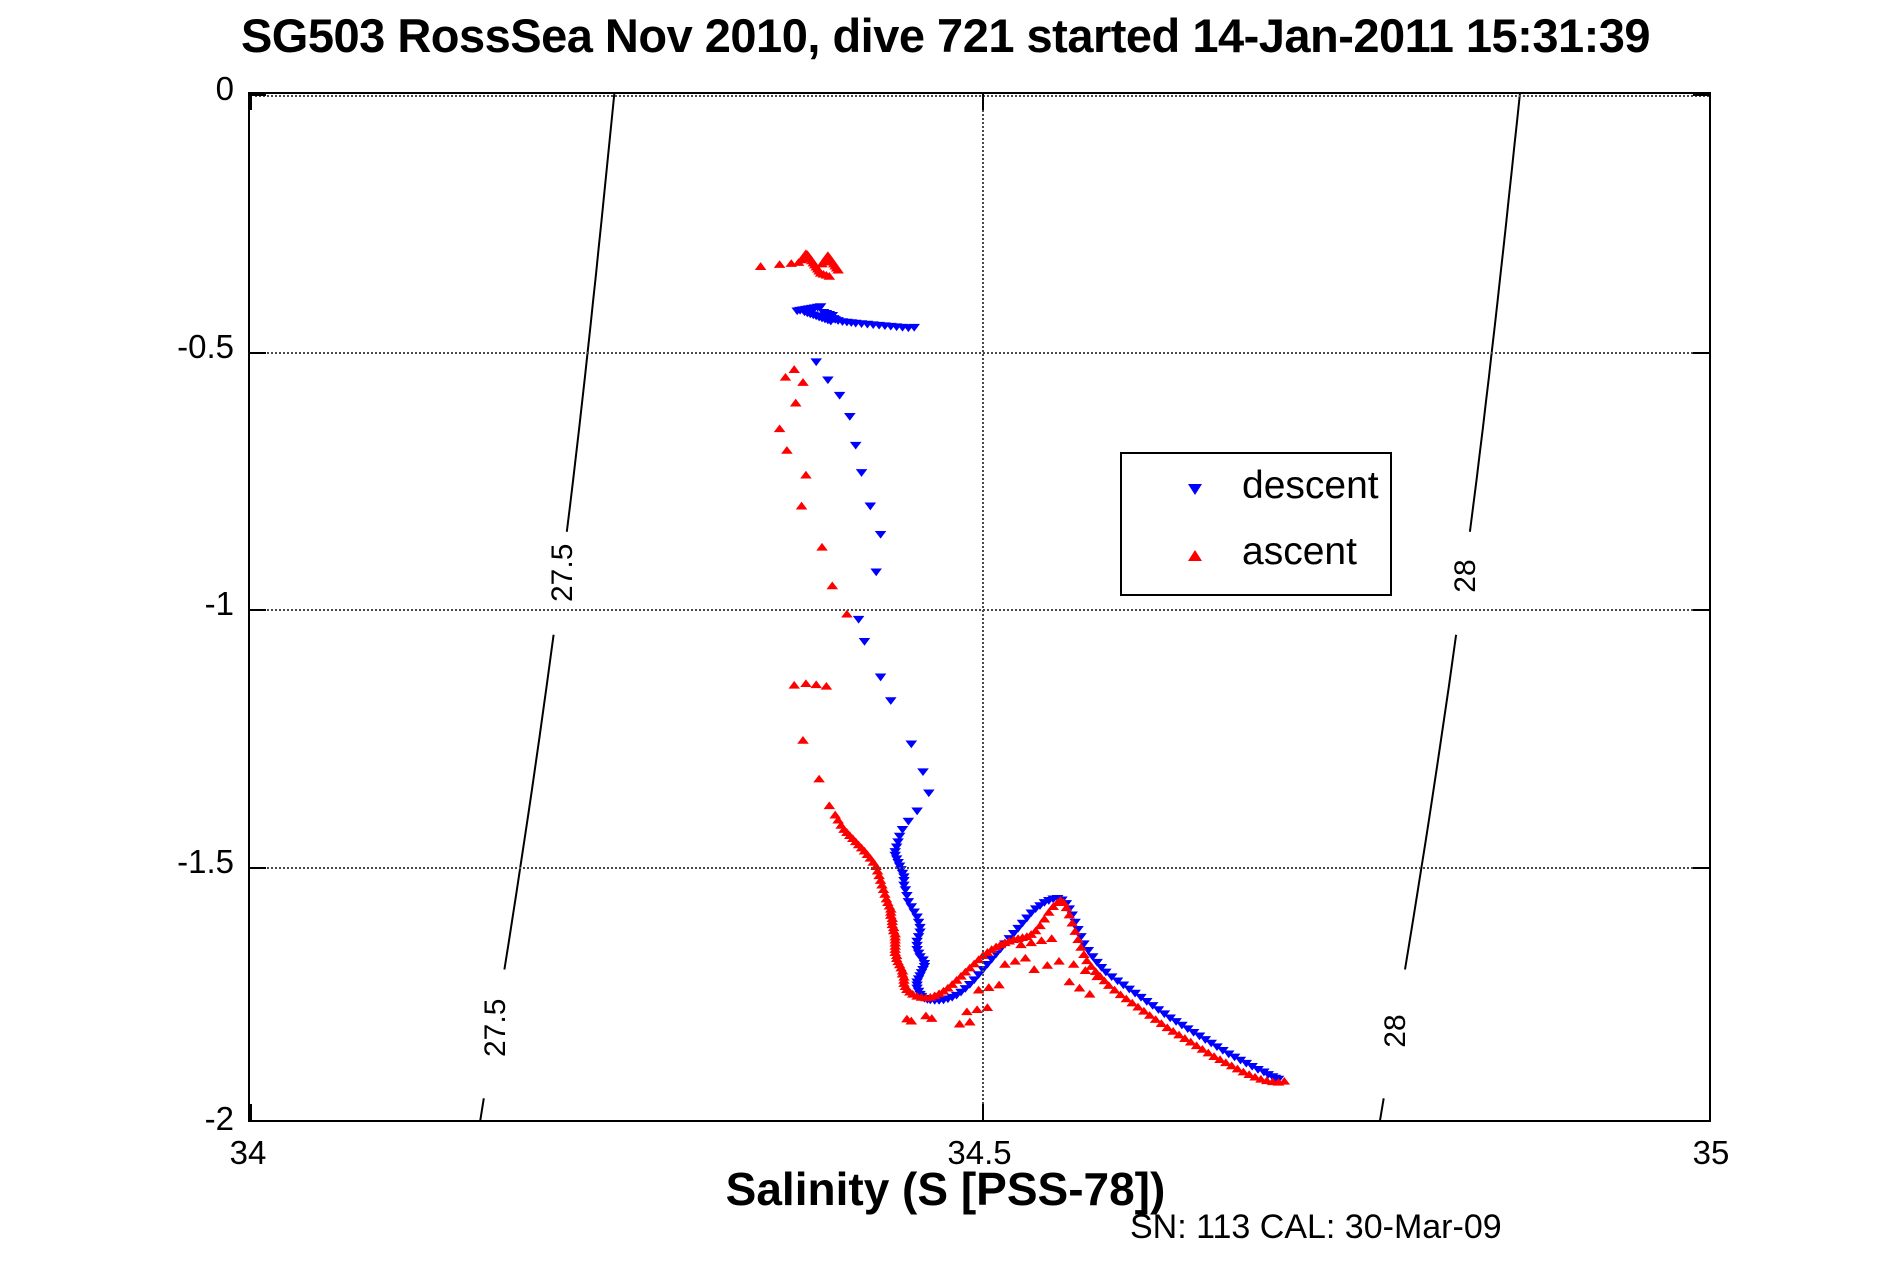  What do you see at coordinates (1195, 555) in the screenshot?
I see `triangle-up-icon` at bounding box center [1195, 555].